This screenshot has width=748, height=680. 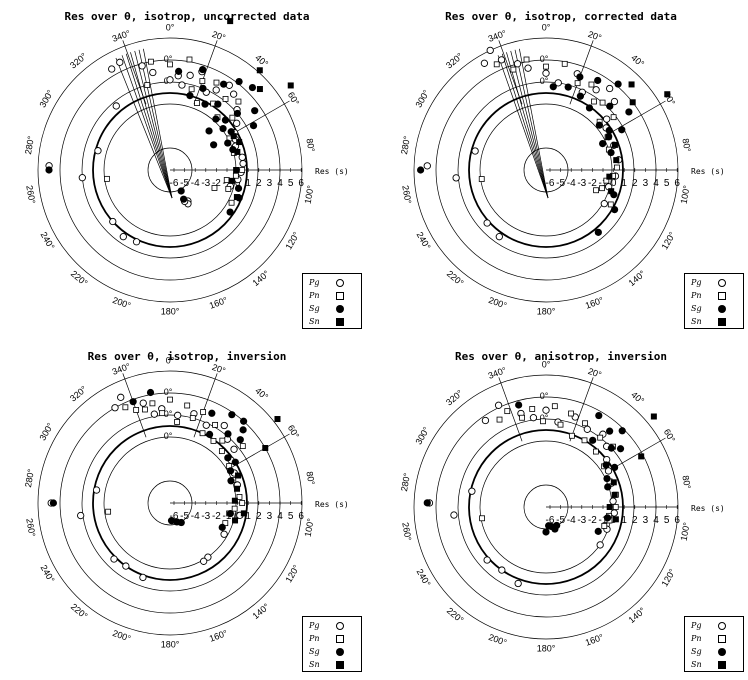 I want to click on radial-tick-label: 4, so click(x=656, y=183).